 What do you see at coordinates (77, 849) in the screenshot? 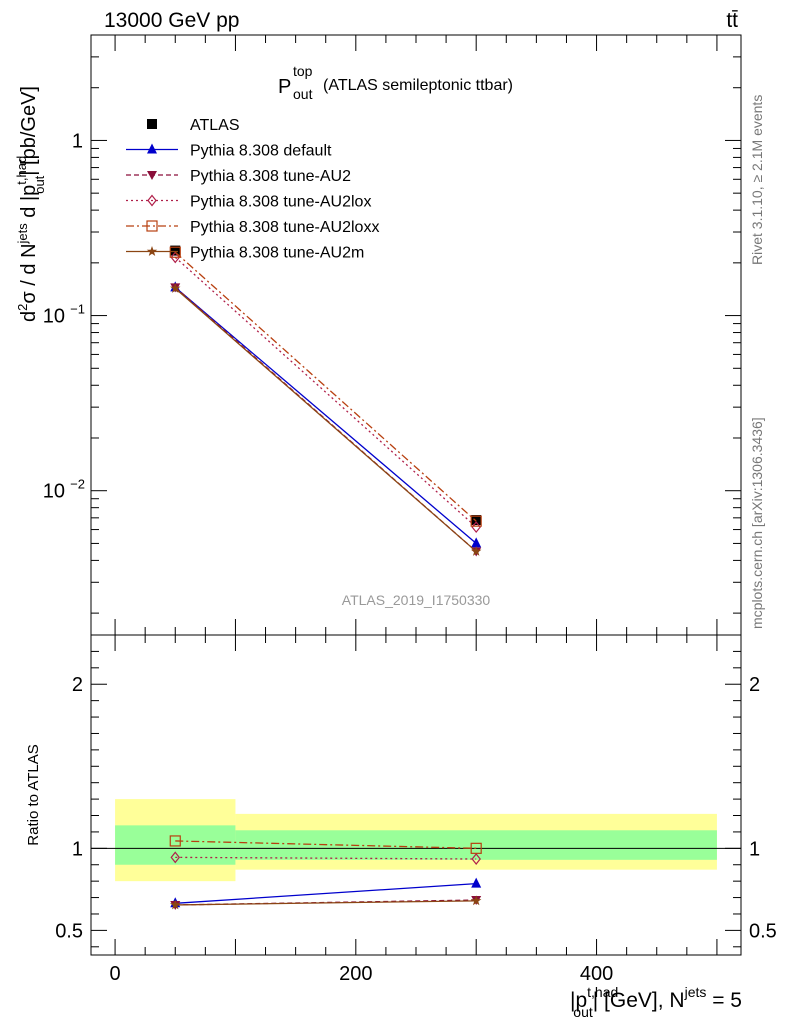
I see `ratio-ytick-label: 1` at bounding box center [77, 849].